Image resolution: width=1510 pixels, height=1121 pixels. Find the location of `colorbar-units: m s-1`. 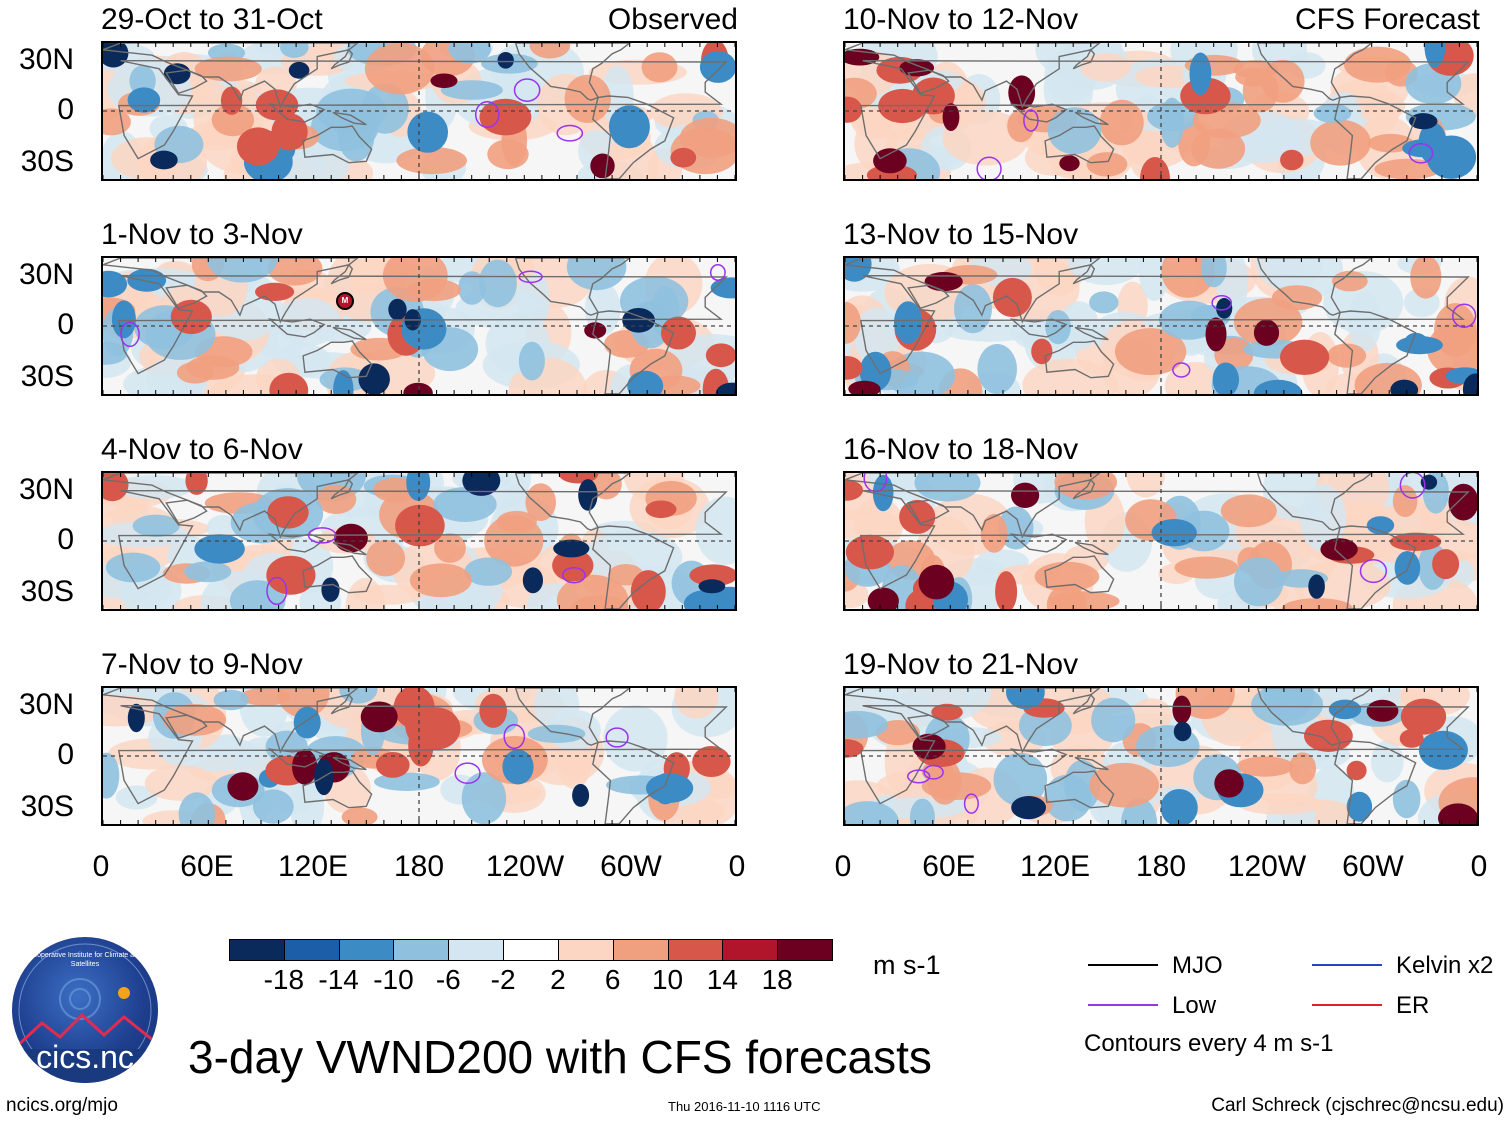

colorbar-units: m s-1 is located at coordinates (907, 965).